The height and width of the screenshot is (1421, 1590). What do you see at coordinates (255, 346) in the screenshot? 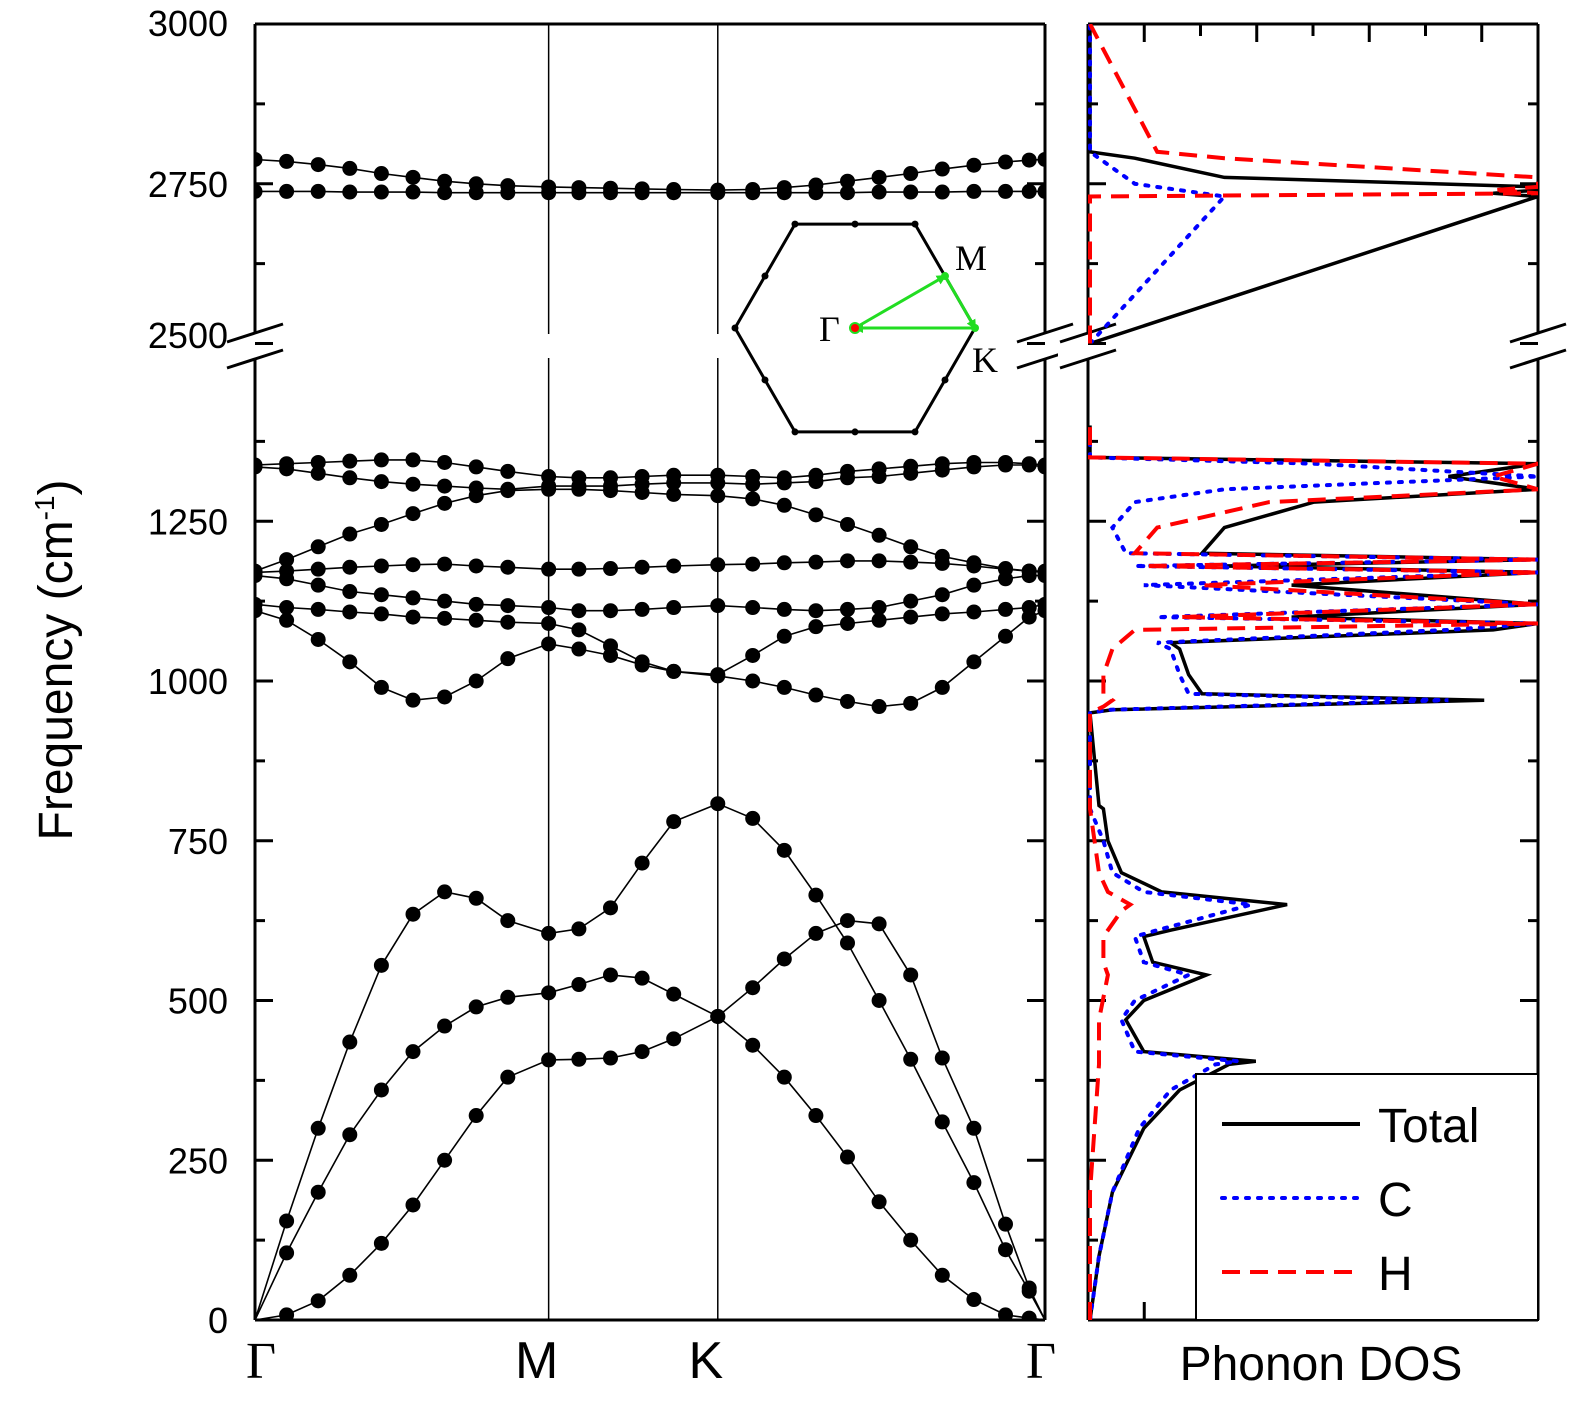
I see `main-break-gap` at bounding box center [255, 346].